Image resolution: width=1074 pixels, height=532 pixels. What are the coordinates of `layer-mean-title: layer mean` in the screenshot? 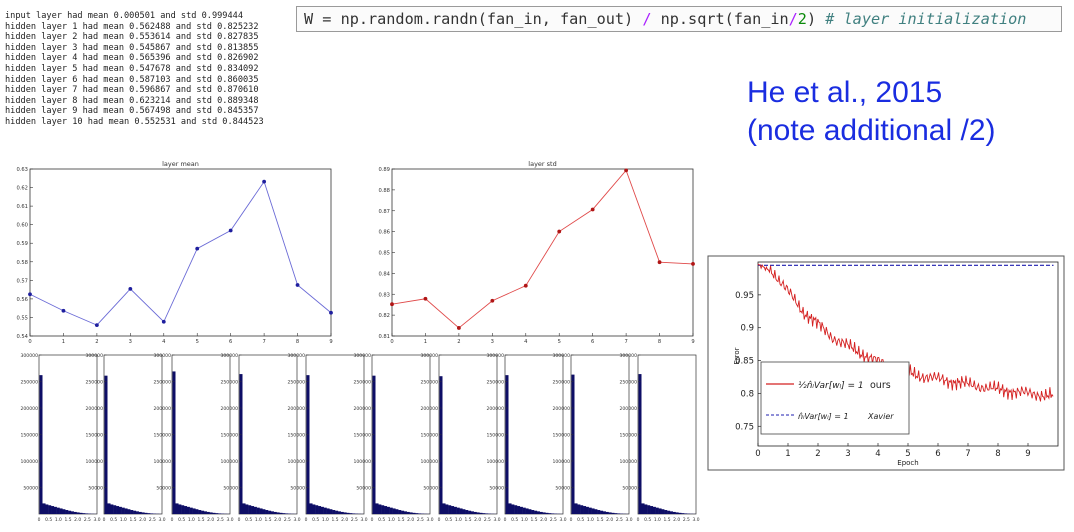 It's located at (180, 164).